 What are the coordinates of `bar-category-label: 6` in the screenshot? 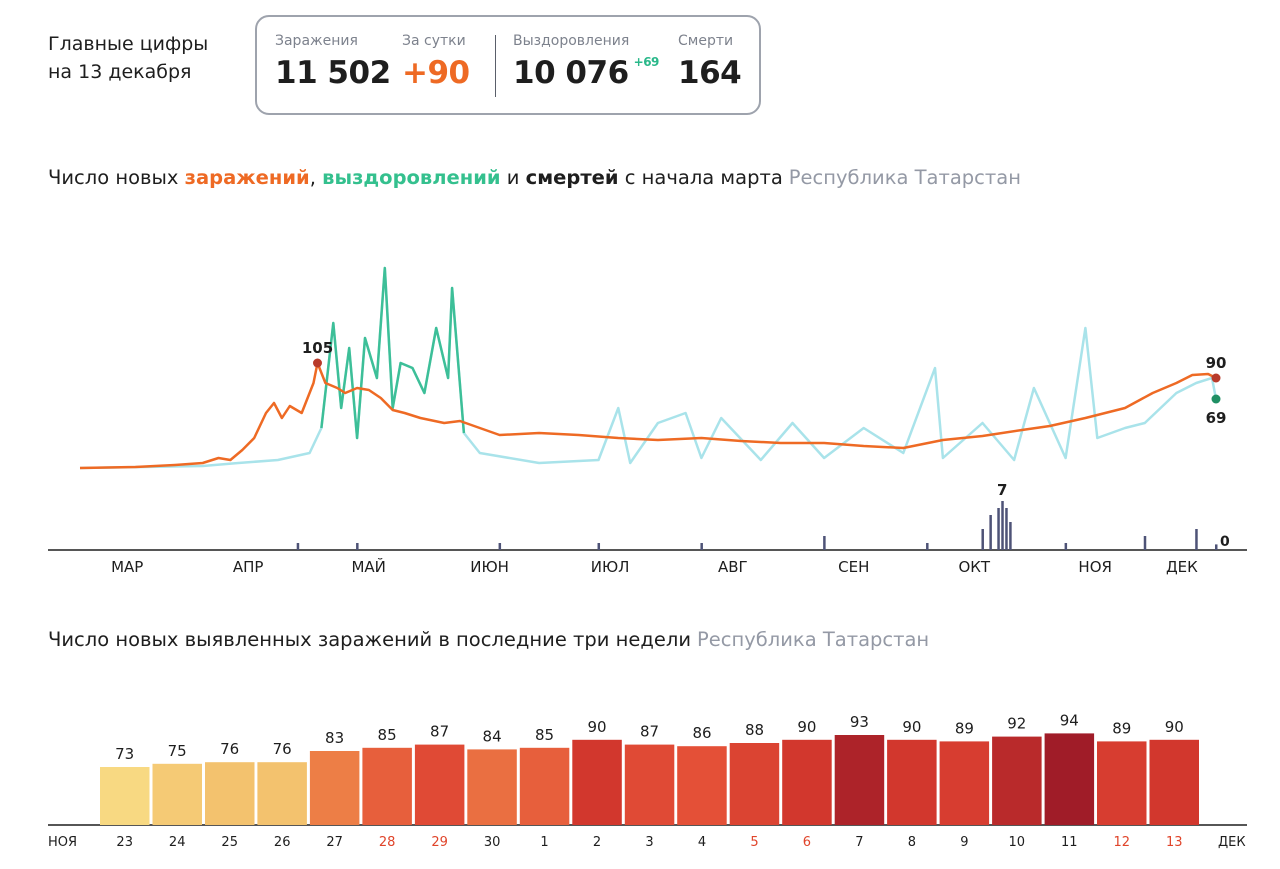 It's located at (807, 842).